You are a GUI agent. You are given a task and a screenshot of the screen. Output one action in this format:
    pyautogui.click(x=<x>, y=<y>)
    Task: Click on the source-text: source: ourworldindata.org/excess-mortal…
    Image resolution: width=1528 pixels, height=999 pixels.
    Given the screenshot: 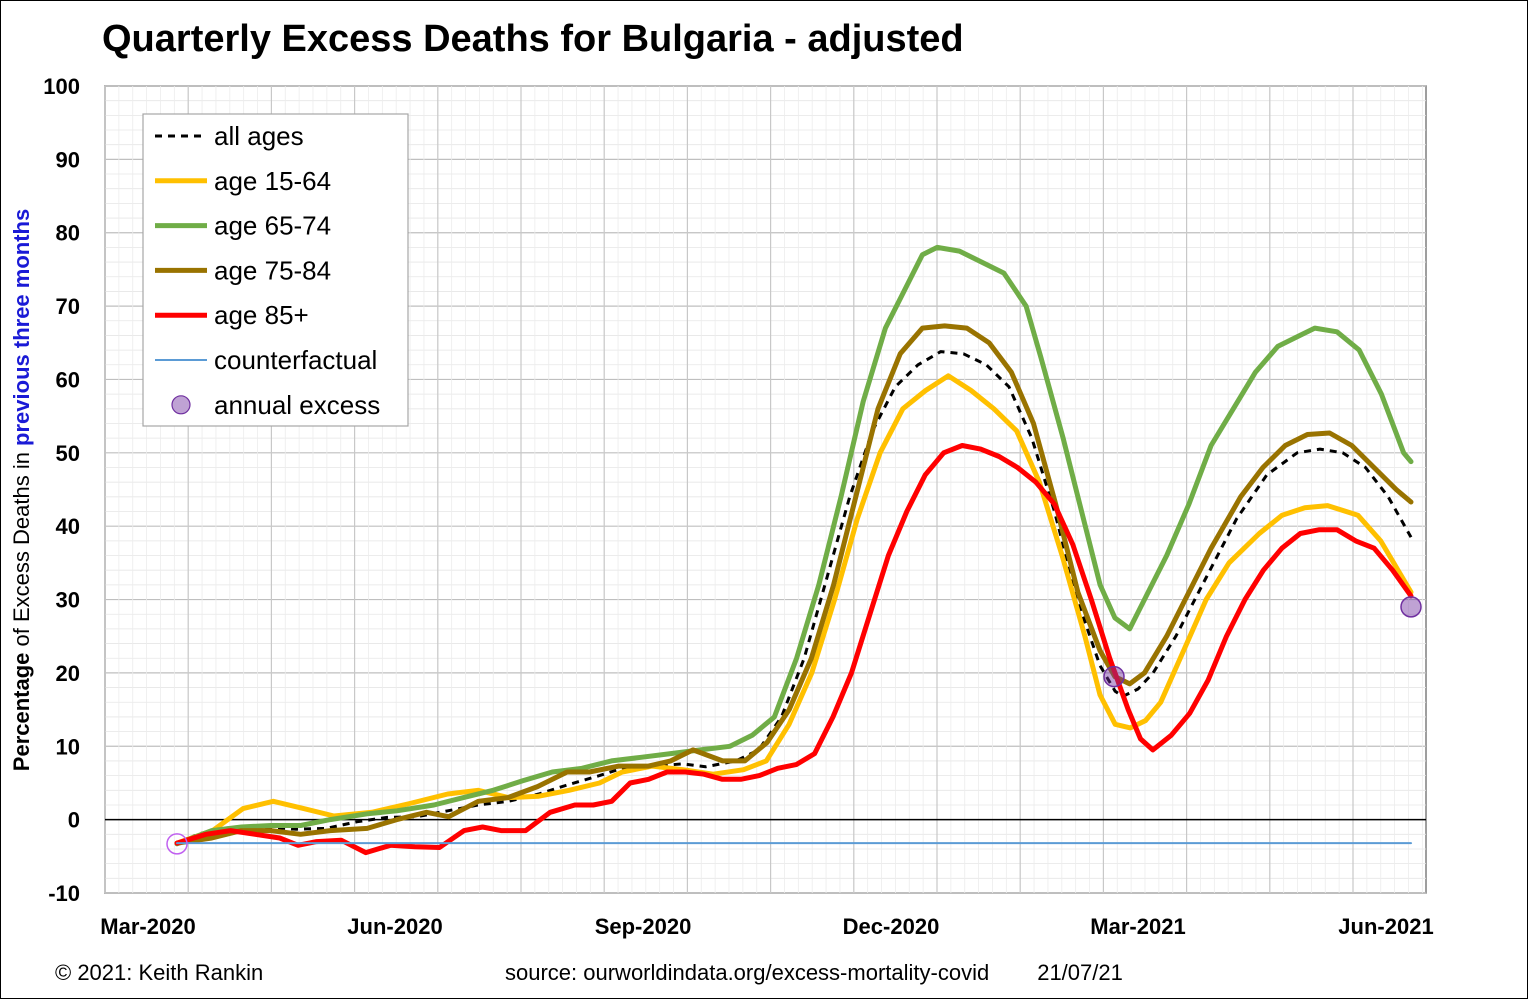 What is the action you would take?
    pyautogui.click(x=747, y=972)
    